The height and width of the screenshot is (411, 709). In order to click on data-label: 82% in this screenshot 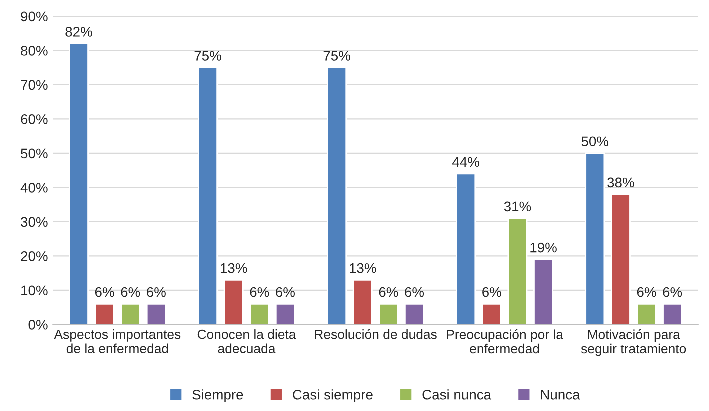, I will do `click(79, 32)`.